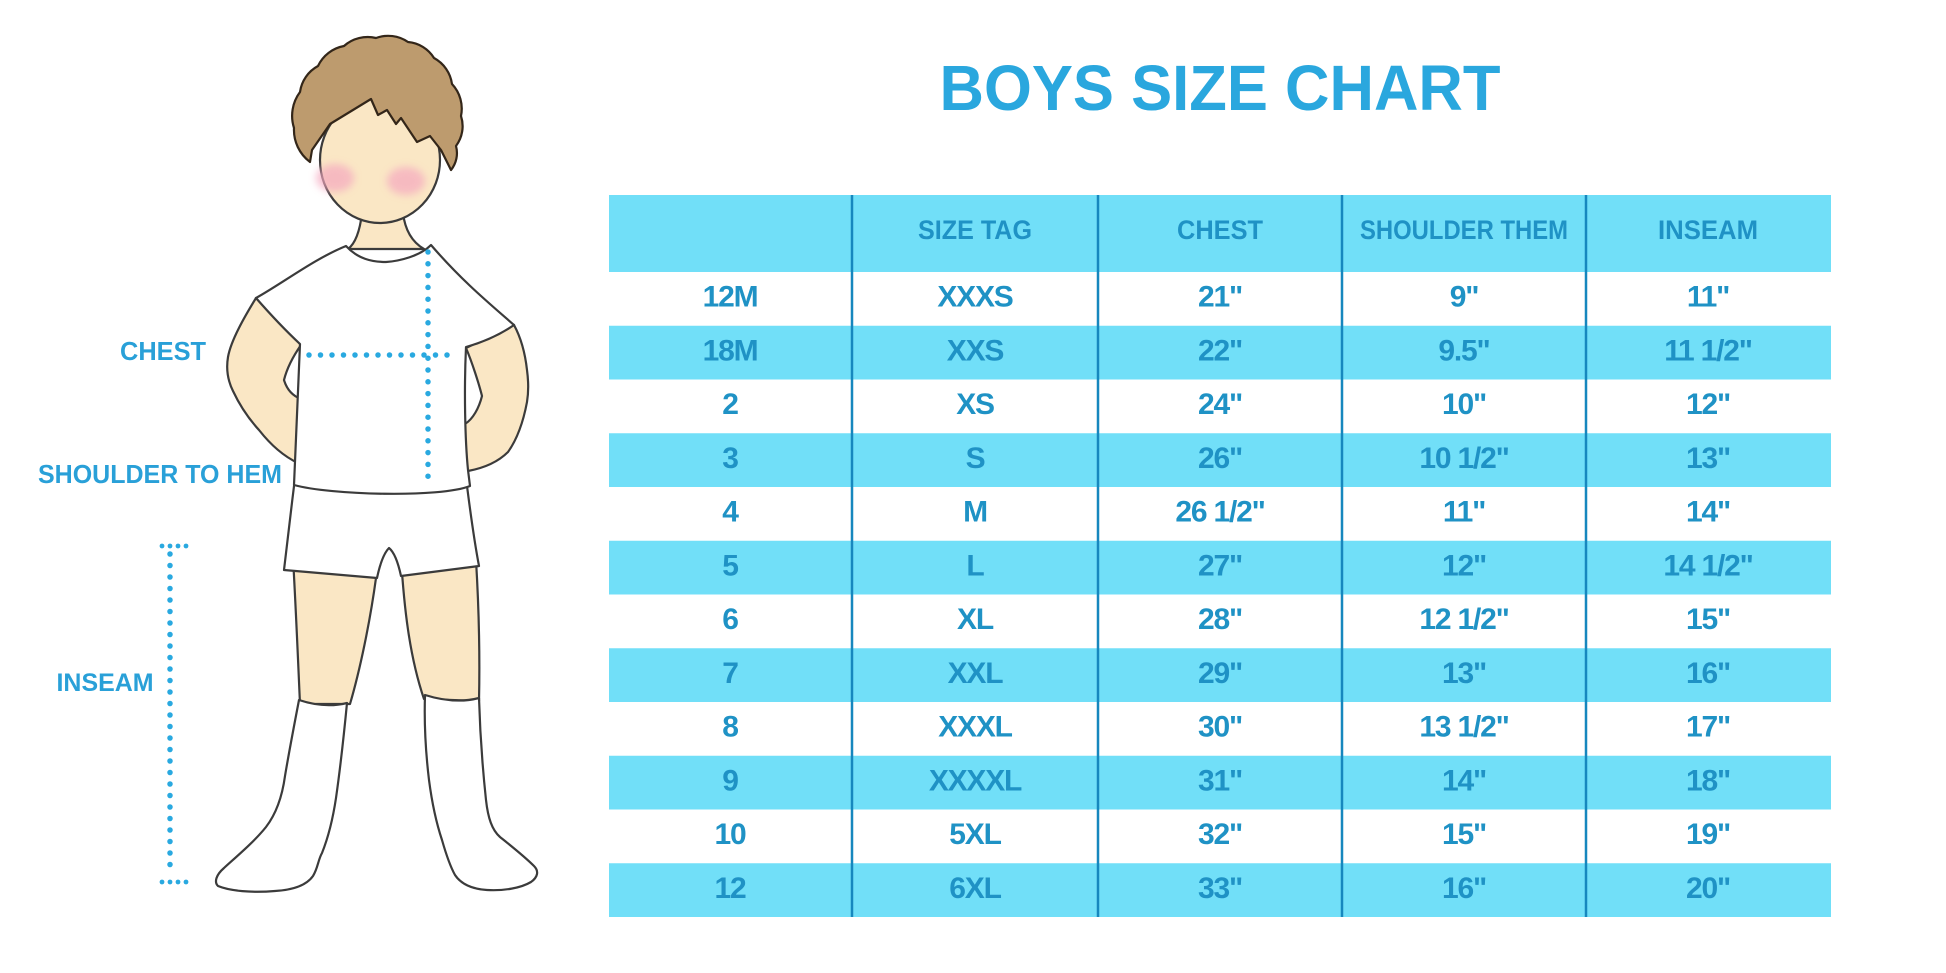  I want to click on svg-text: SHOULDER THEM, so click(1464, 230).